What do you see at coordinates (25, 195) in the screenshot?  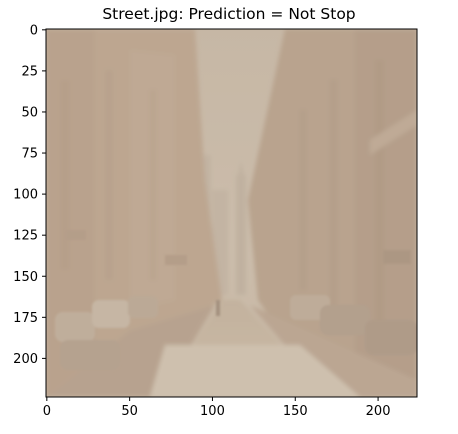 I see `y-tick-label: 100` at bounding box center [25, 195].